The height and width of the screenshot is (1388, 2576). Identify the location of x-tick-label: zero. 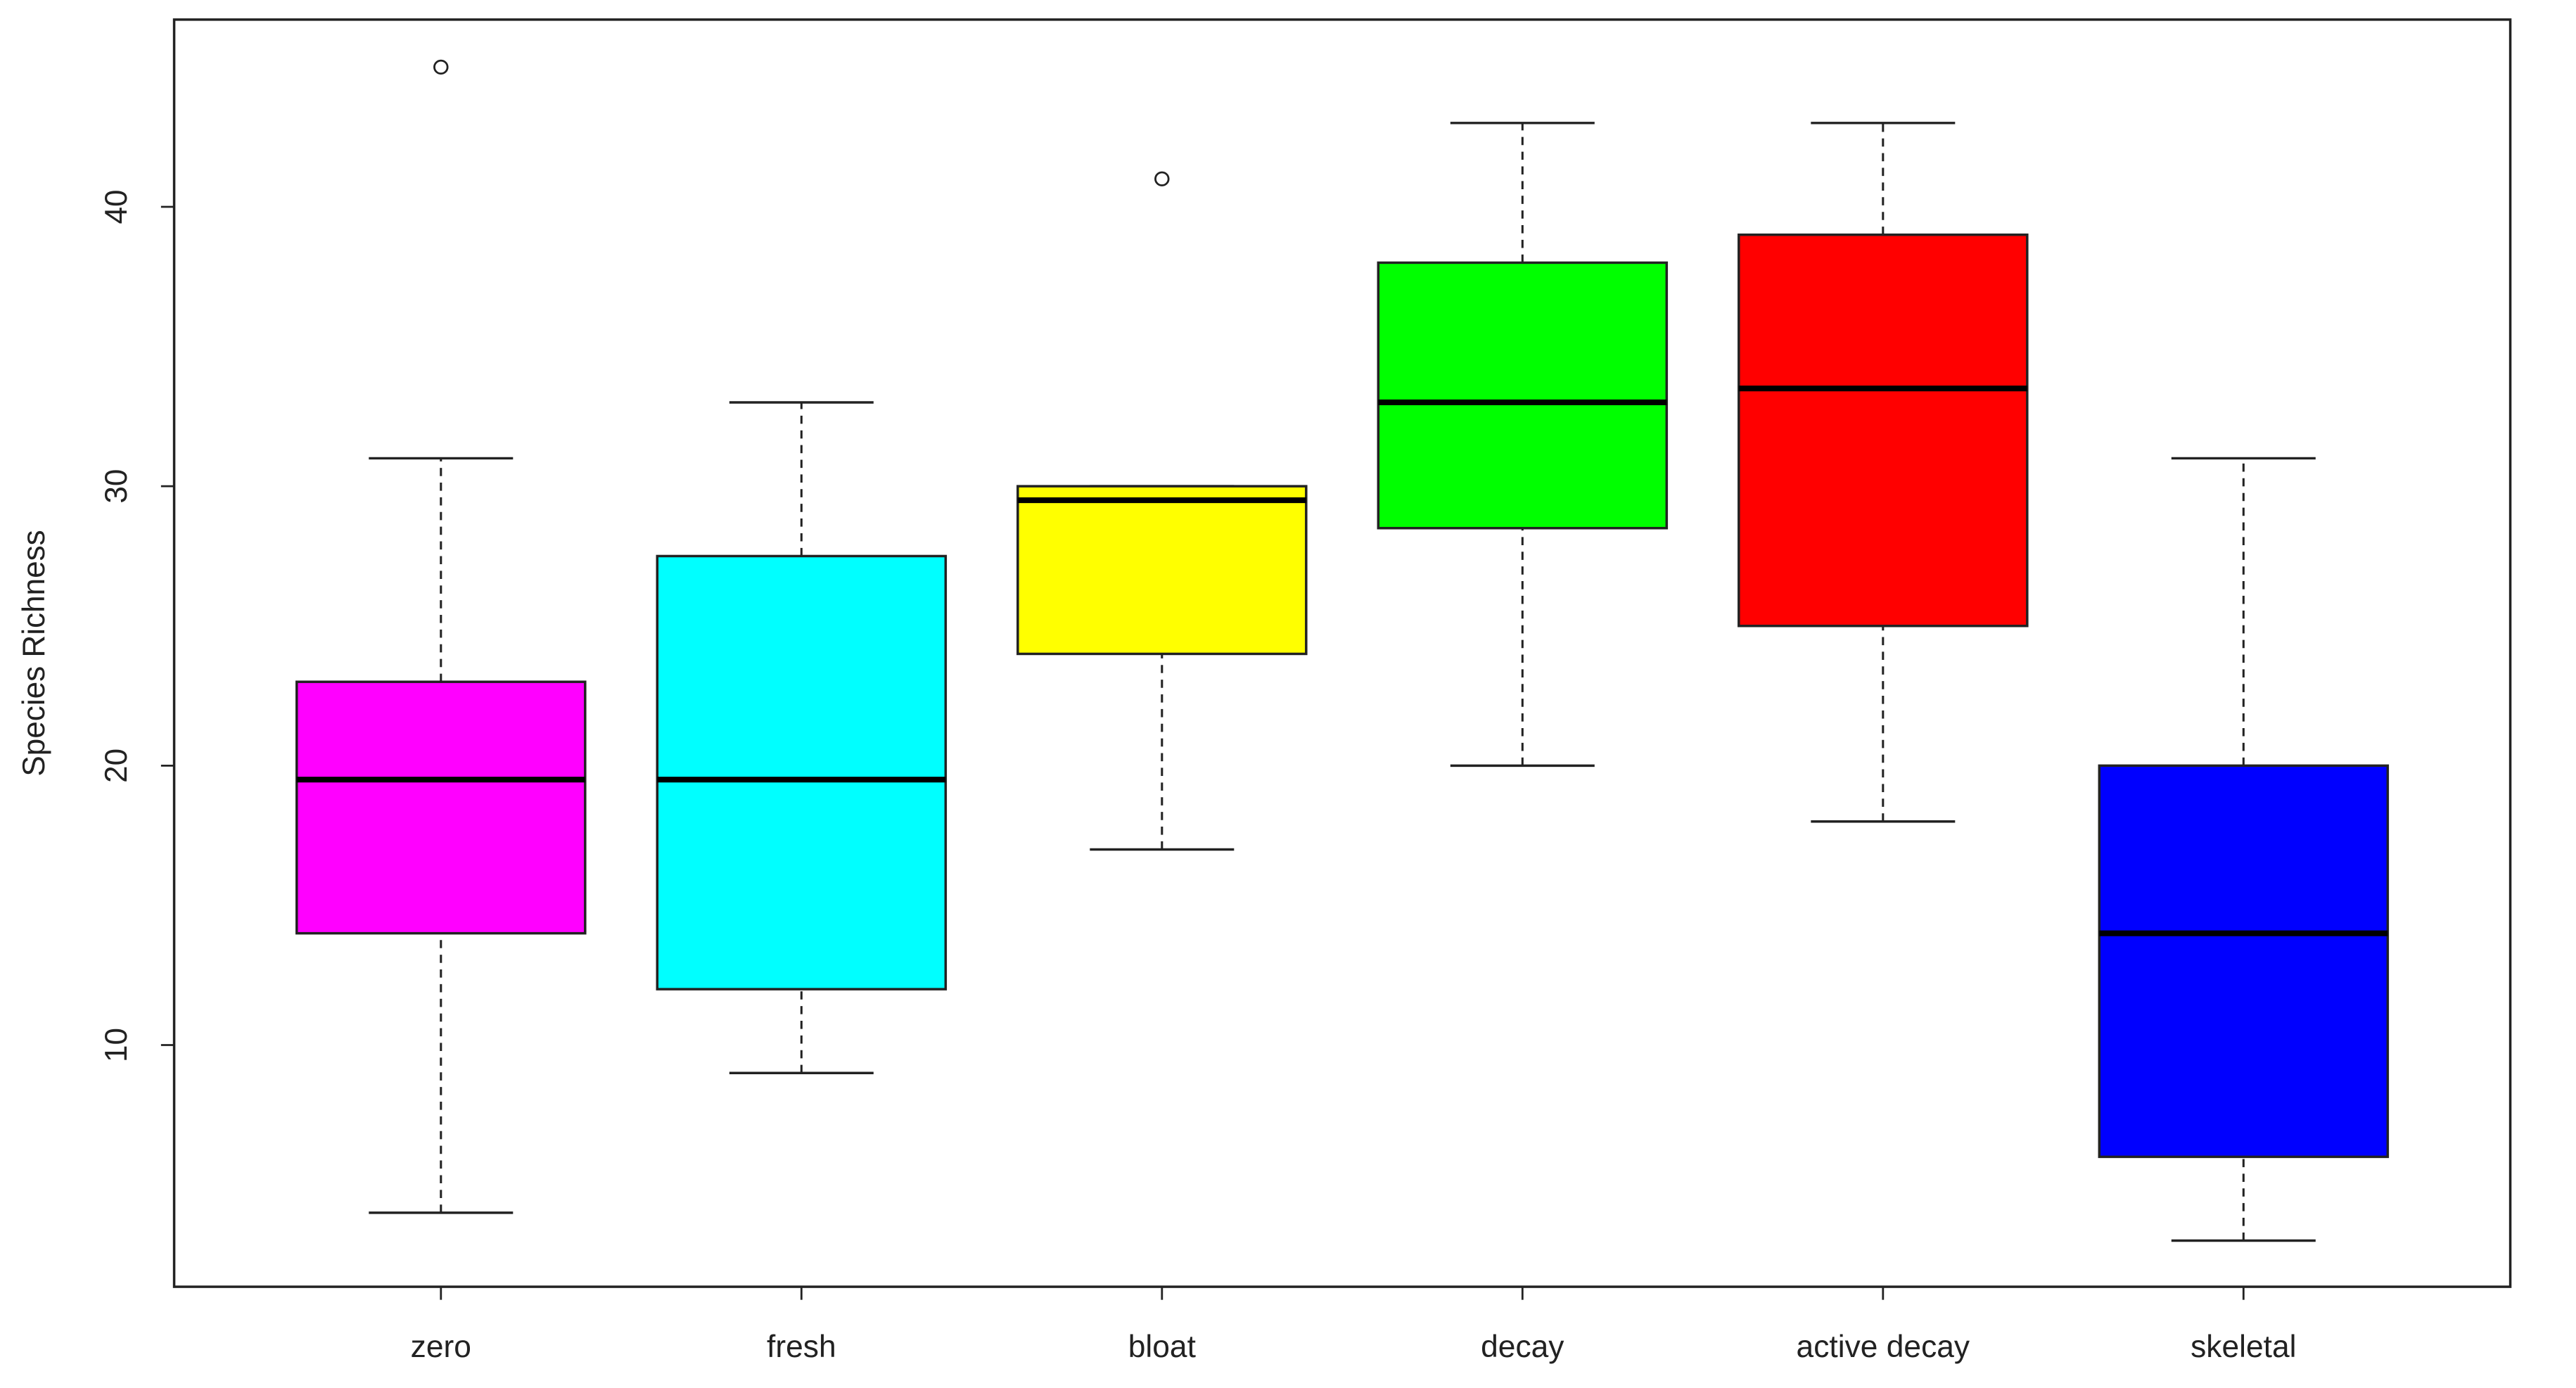
(441, 1347).